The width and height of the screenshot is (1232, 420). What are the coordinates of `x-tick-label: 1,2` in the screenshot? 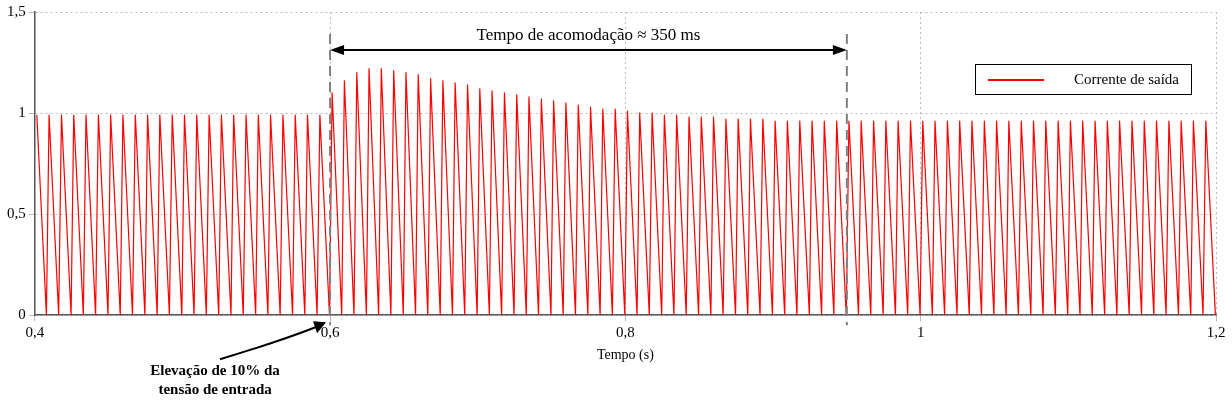 It's located at (1216, 332).